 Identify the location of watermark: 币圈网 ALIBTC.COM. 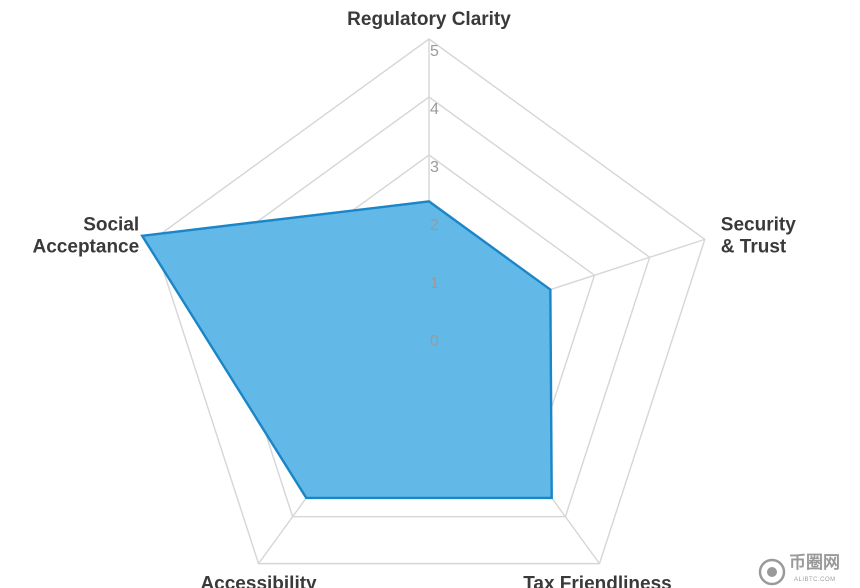
(799, 569).